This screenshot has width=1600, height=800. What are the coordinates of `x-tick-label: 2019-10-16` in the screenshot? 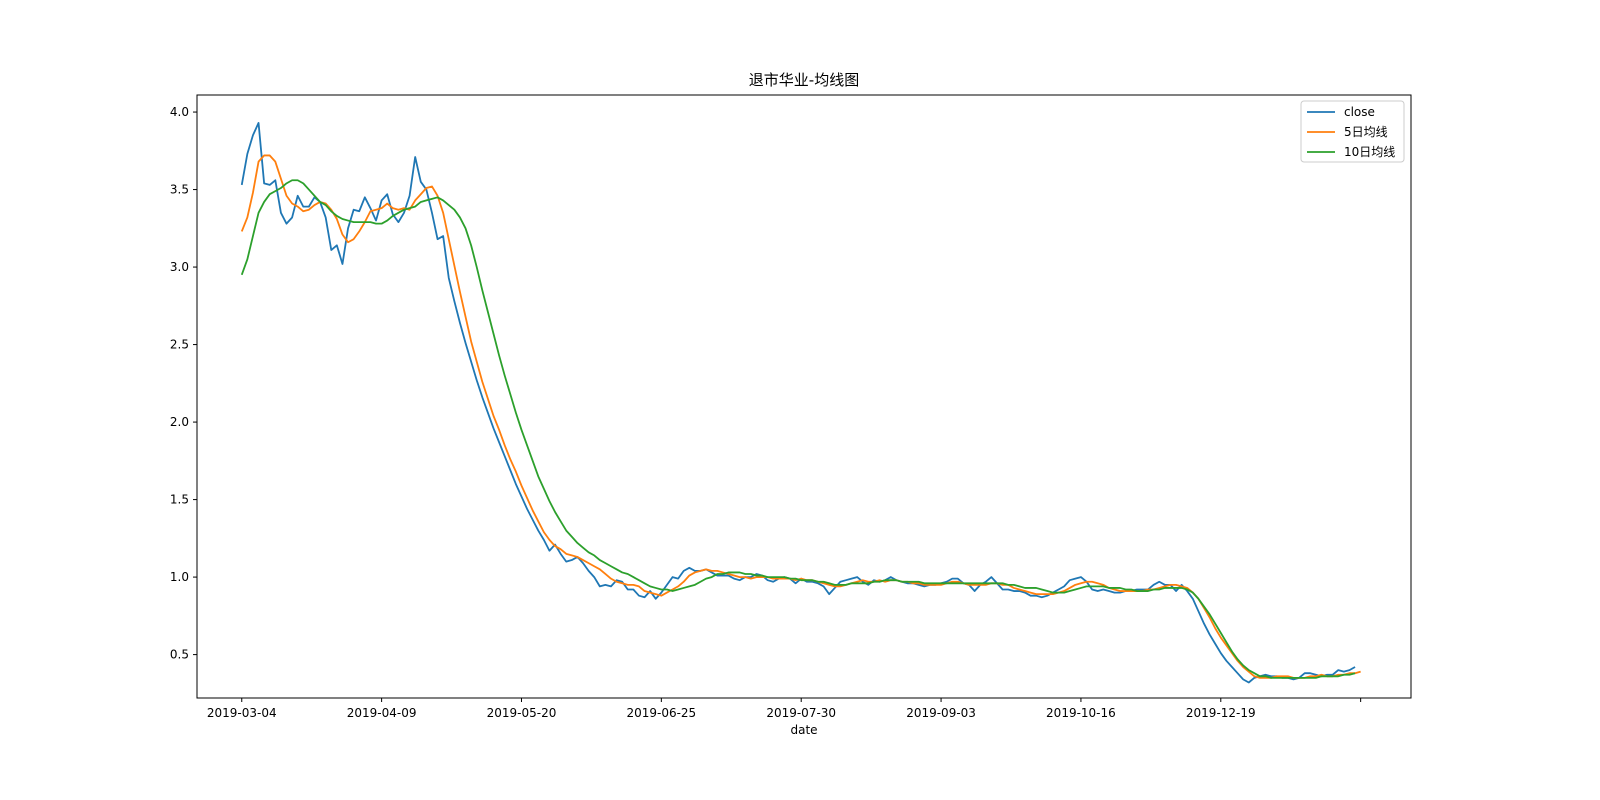 It's located at (1081, 713).